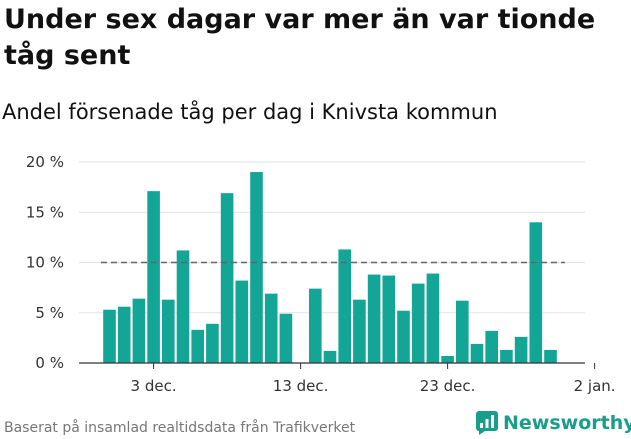 The width and height of the screenshot is (631, 439). What do you see at coordinates (45, 263) in the screenshot?
I see `y-tick-label: 10 %` at bounding box center [45, 263].